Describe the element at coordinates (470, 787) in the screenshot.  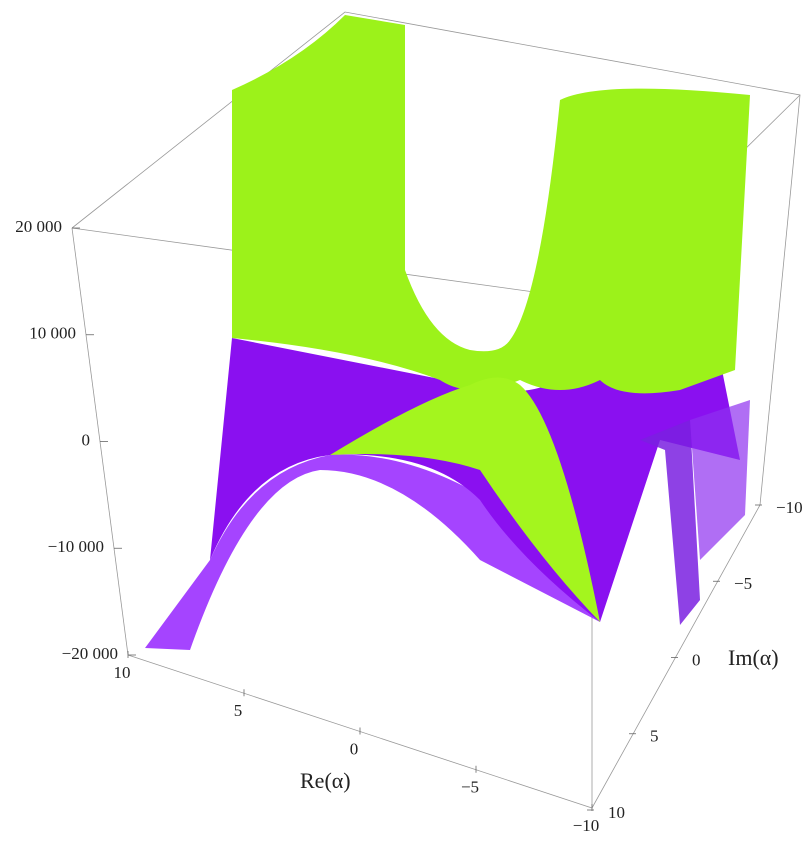
I see `x-tick-label: −5` at that location.